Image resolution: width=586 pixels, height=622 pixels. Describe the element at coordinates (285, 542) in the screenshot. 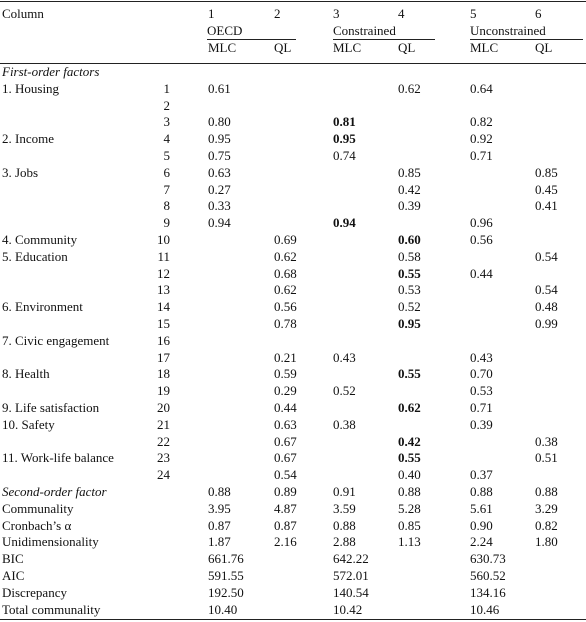

I see `cell-value: 2.16` at that location.